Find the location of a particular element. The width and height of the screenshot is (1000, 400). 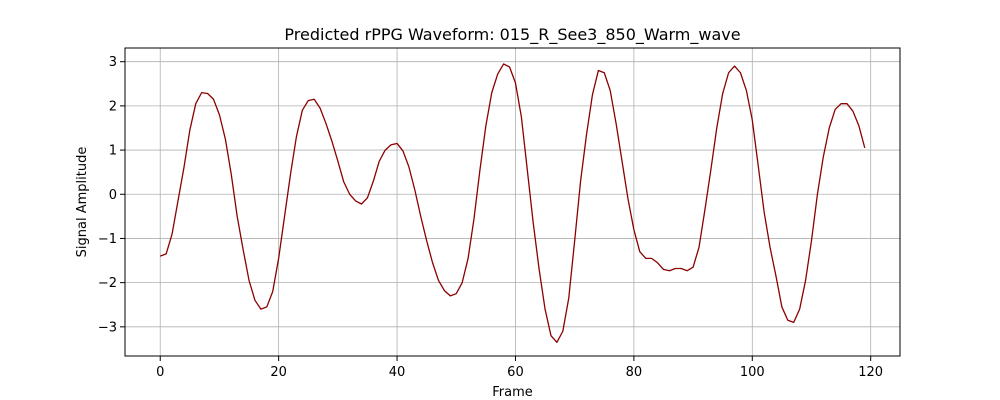

x-tick-label: 20 is located at coordinates (278, 372).